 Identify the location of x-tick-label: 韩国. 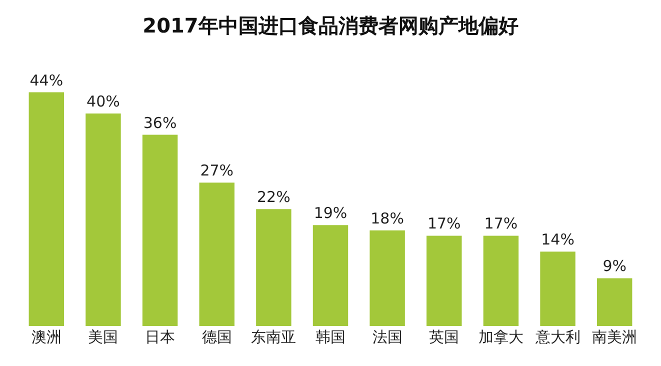
(331, 337).